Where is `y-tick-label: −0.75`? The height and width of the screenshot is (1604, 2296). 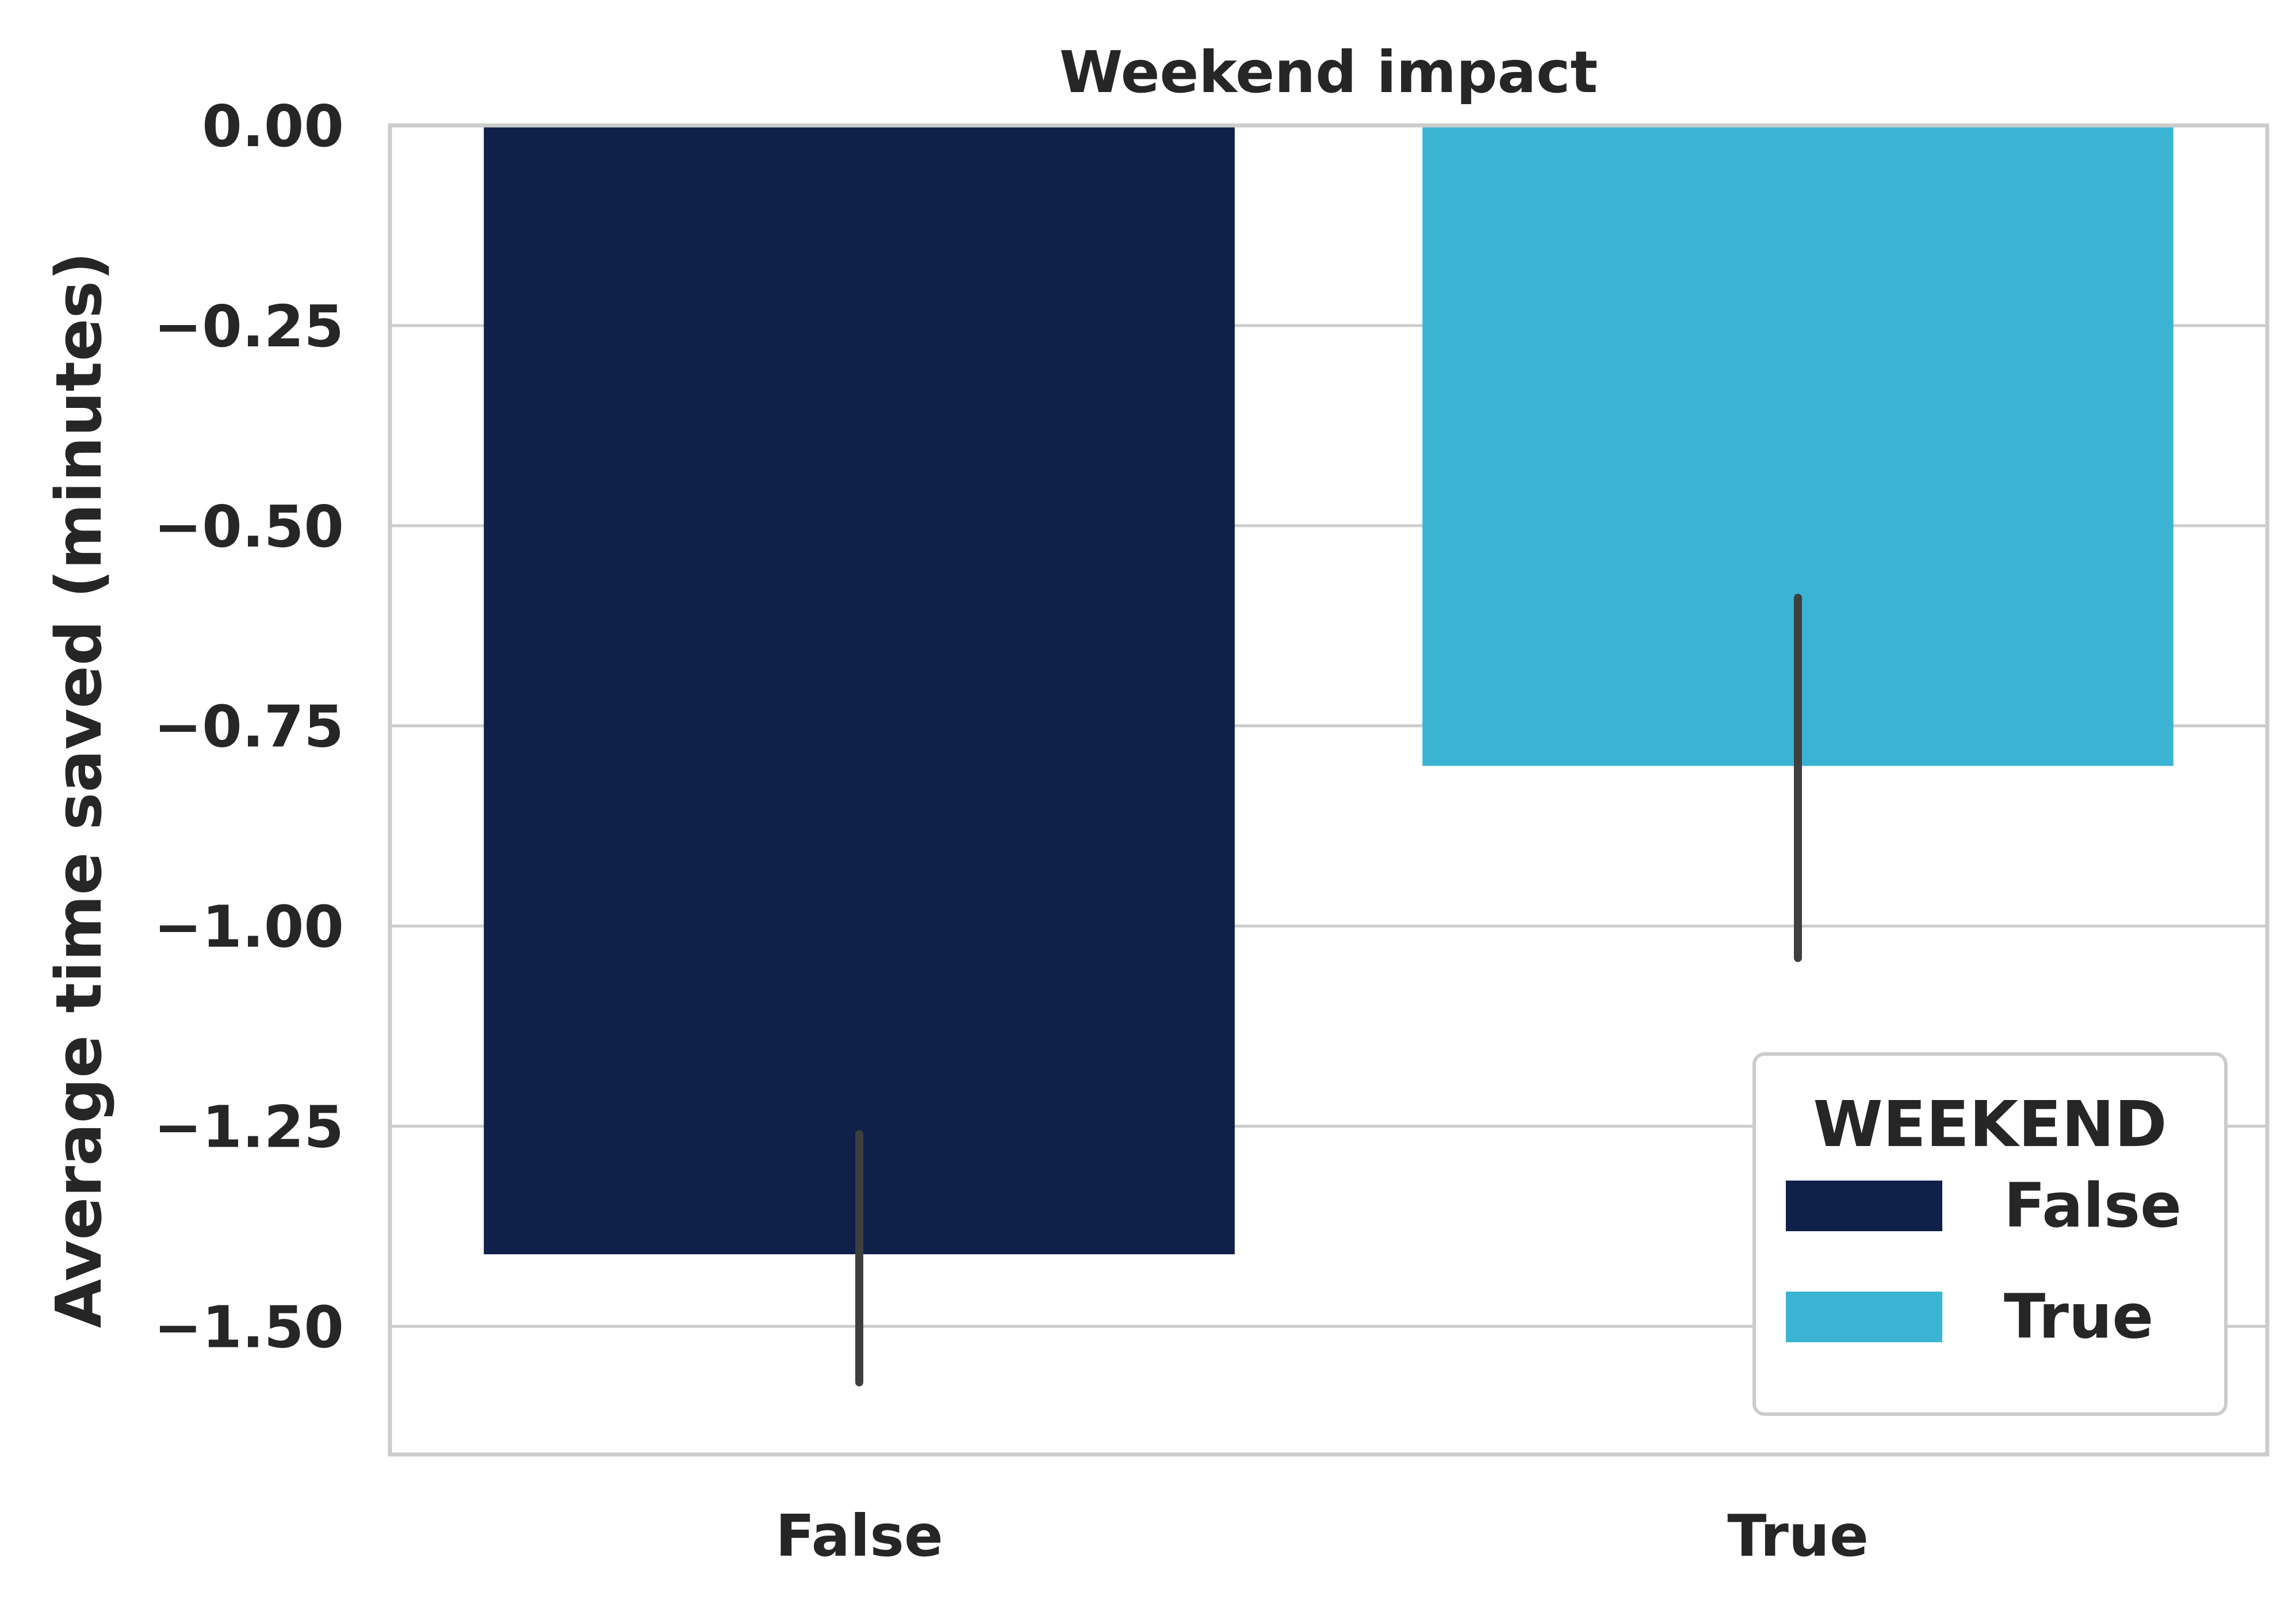 y-tick-label: −0.75 is located at coordinates (249, 727).